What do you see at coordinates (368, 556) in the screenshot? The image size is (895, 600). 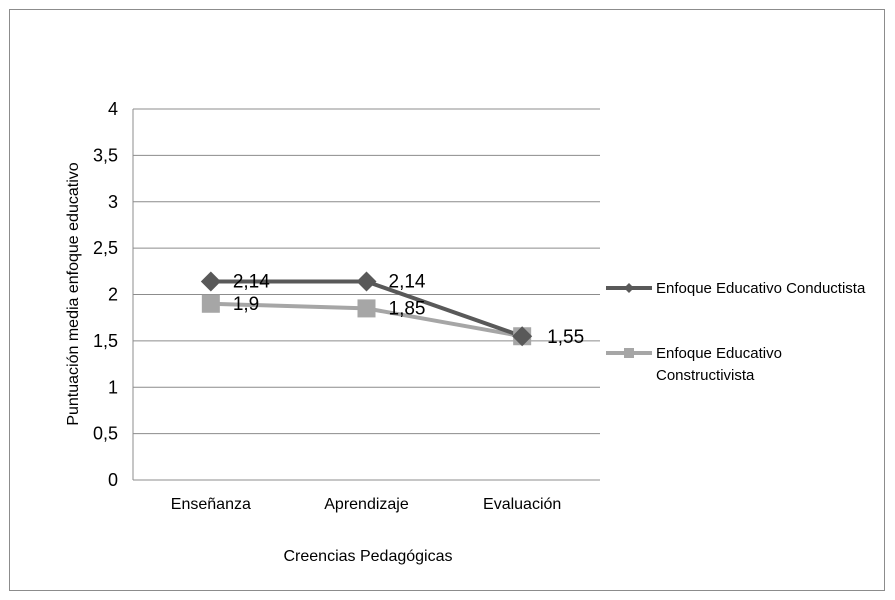 I see `x-axis-title: Creencias Pedagógicas` at bounding box center [368, 556].